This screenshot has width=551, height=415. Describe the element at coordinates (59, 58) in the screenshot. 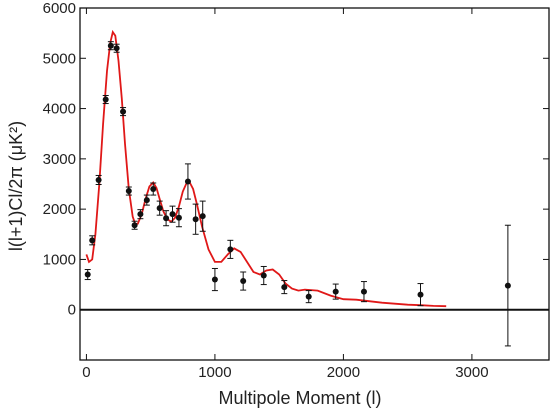

I see `y-tick-label: 5000` at that location.